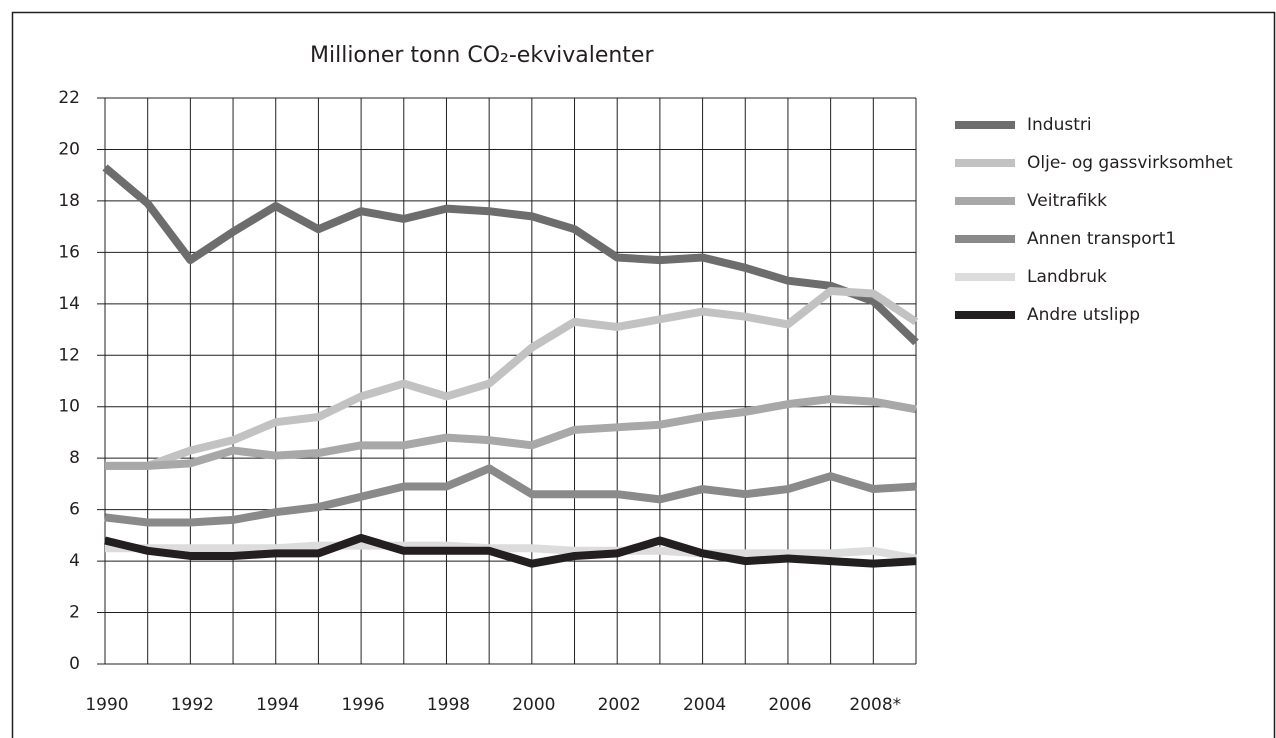 Image resolution: width=1276 pixels, height=738 pixels. I want to click on y-tick-label: 20, so click(69, 149).